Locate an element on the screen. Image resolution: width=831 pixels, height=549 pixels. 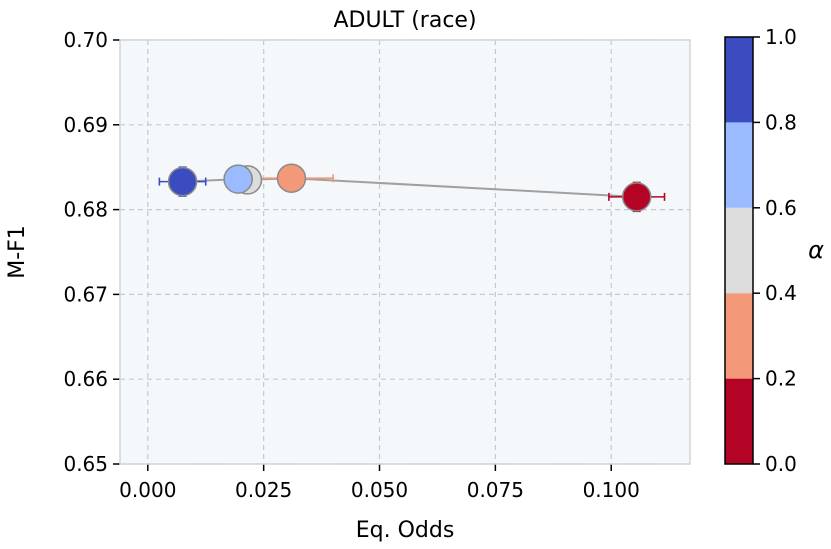
colorbar-tick-label: 0.8 is located at coordinates (781, 122).